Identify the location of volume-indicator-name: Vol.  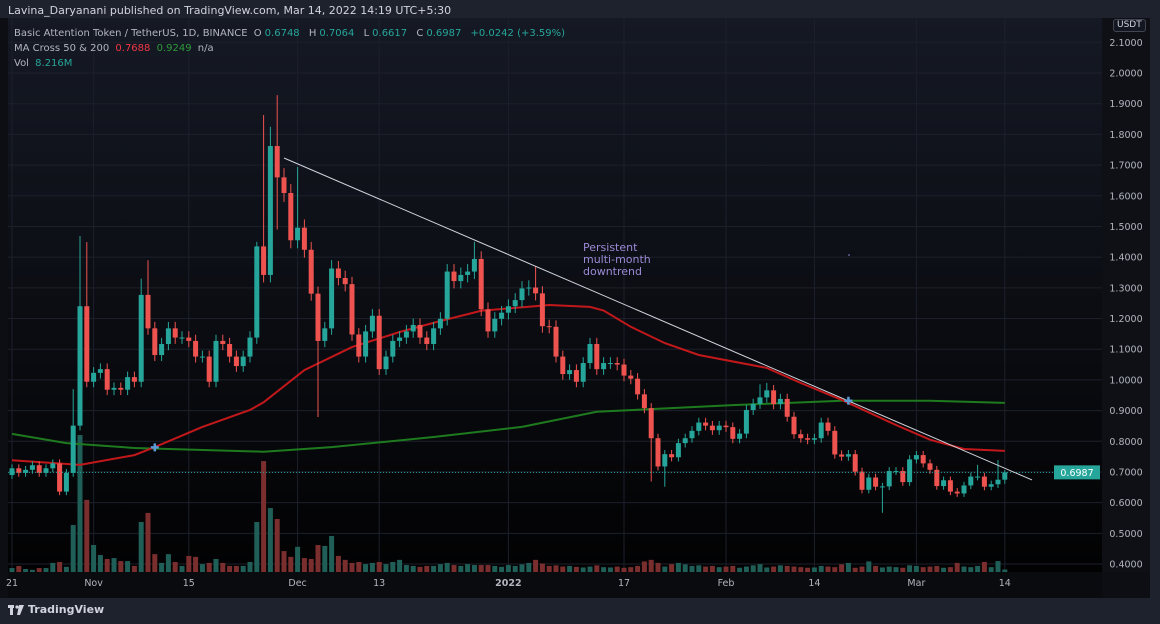
(21, 63).